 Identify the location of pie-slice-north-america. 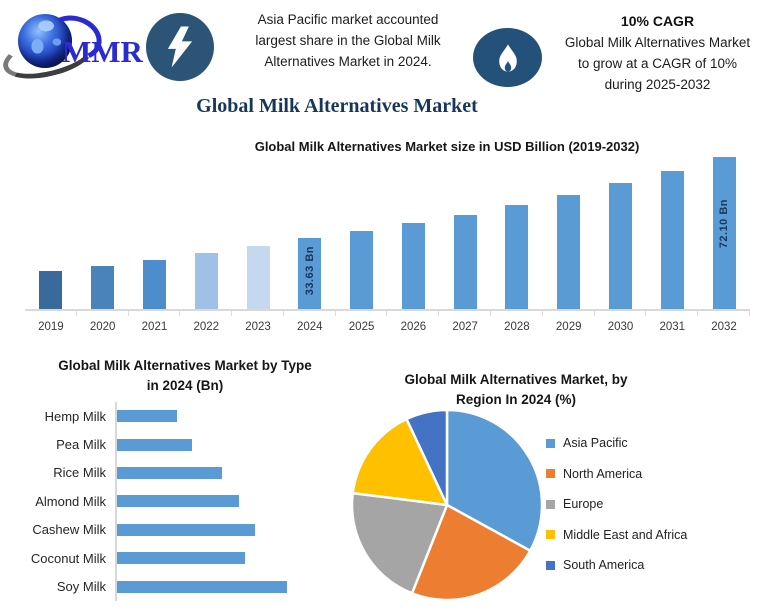
(471, 552).